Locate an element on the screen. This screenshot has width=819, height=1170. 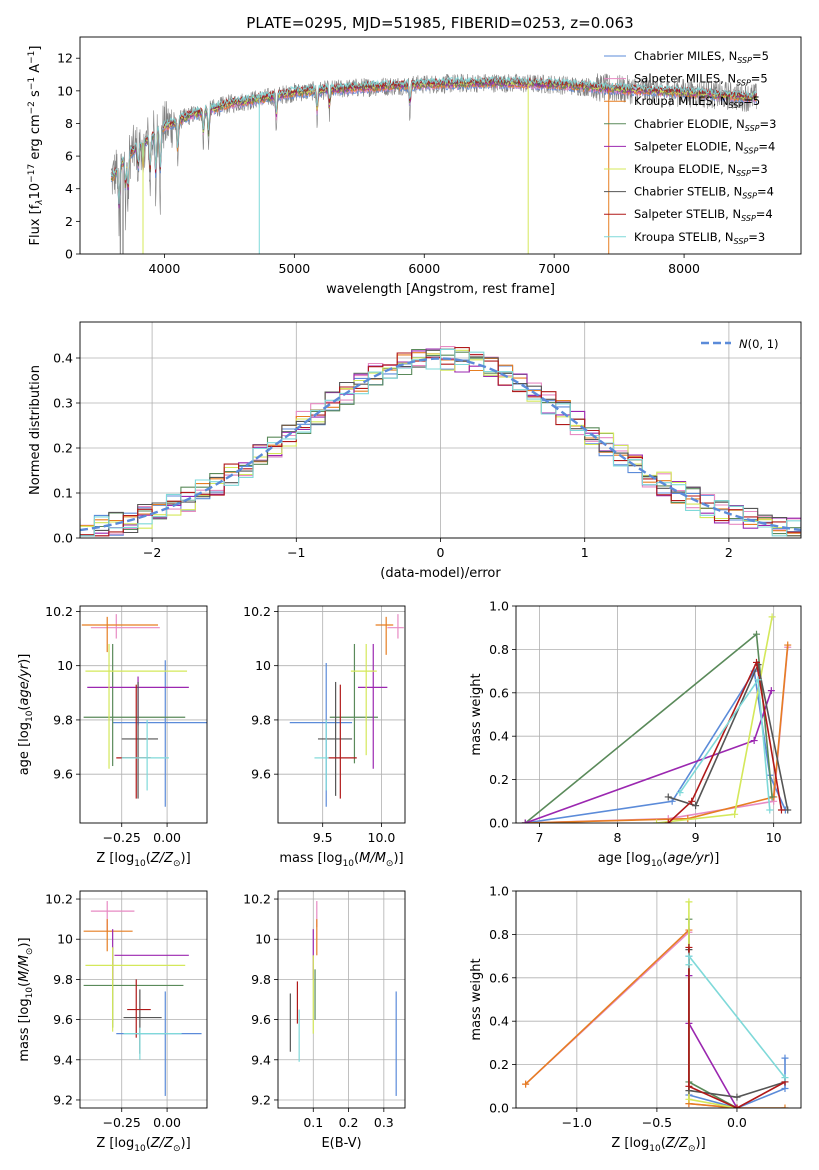
x-tick-label: −0.25 is located at coordinates (122, 1122).